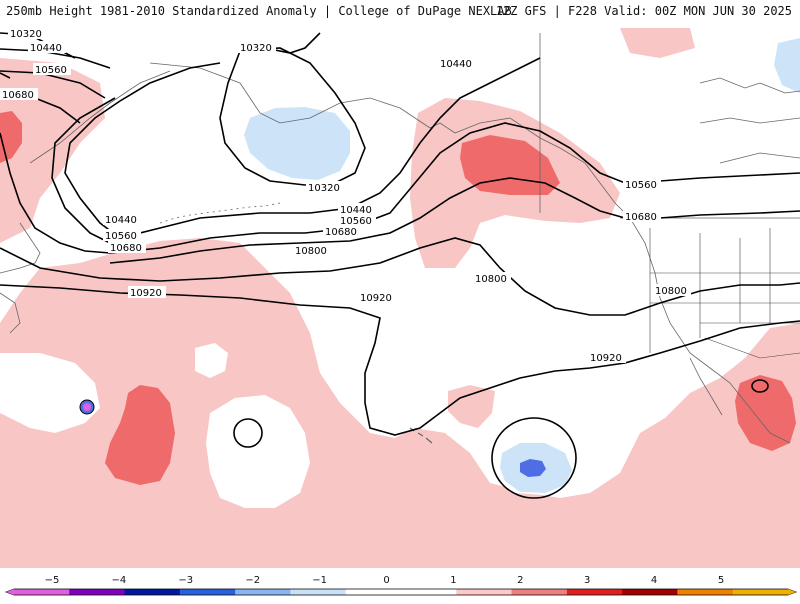 This screenshot has height=604, width=800. What do you see at coordinates (10, 592) in the screenshot?
I see `colorbar-min-arrow` at bounding box center [10, 592].